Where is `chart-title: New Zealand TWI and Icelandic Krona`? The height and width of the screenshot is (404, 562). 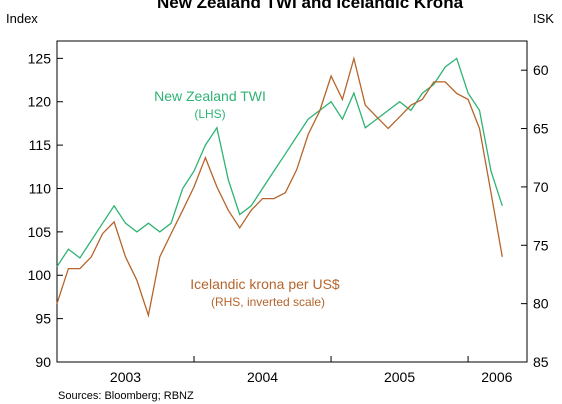
chart-title: New Zealand TWI and Icelandic Krona is located at coordinates (310, 6).